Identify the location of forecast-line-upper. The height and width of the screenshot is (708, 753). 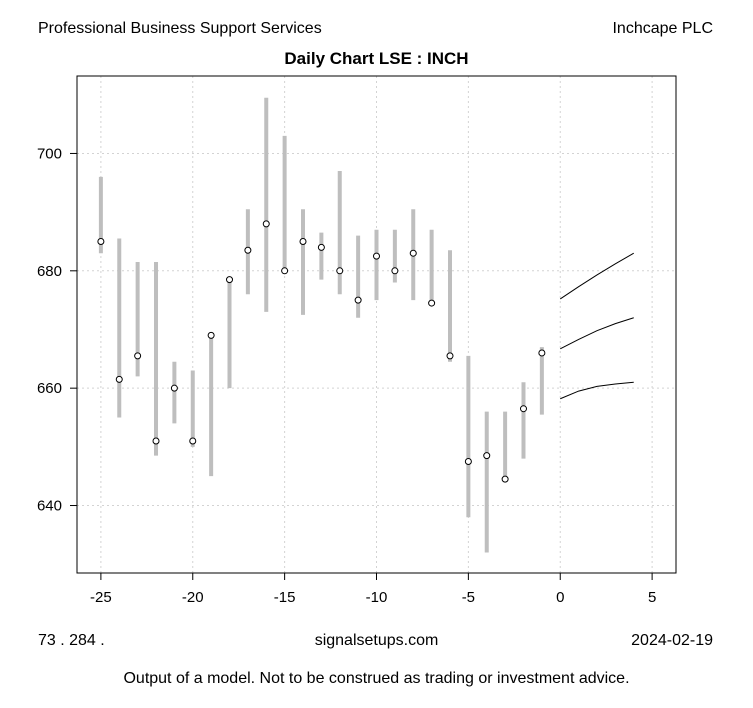
(596, 276).